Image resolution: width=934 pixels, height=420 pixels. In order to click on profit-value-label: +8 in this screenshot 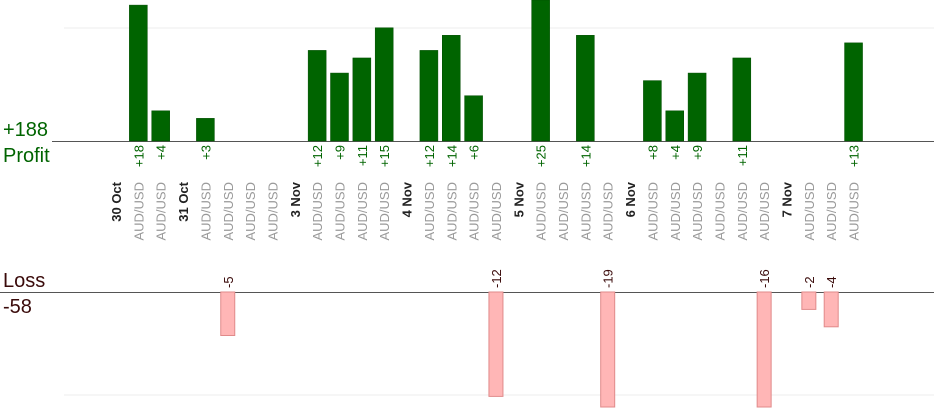, I will do `click(652, 152)`.